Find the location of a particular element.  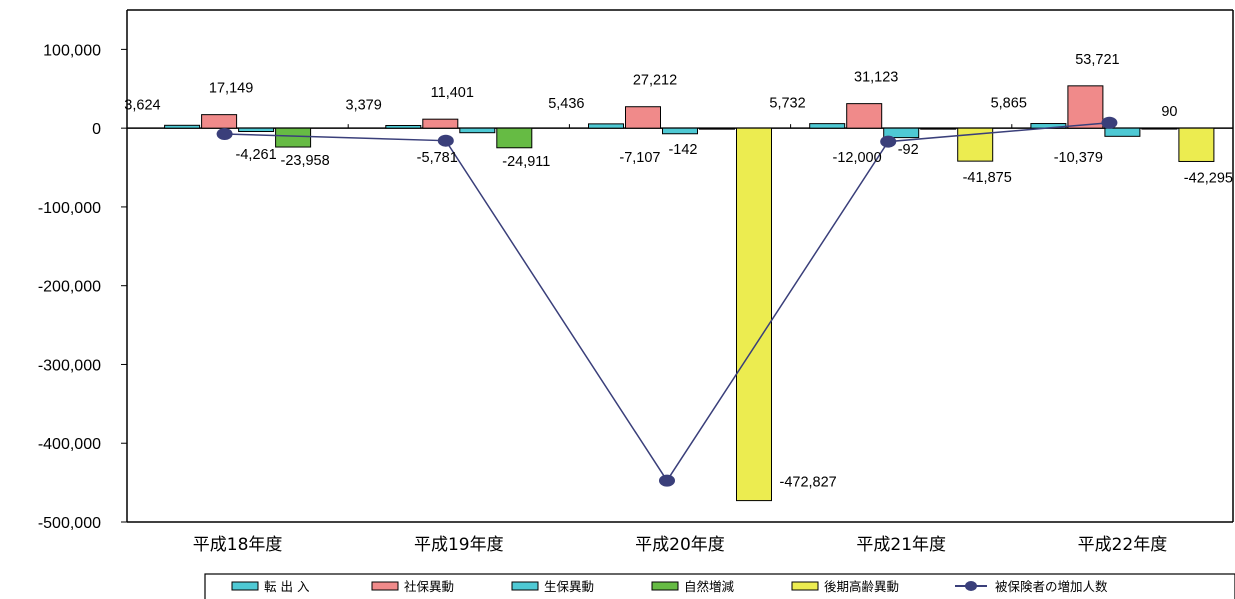

legend: 転 出 入 社保異動 生保異動 自然増減 後期高齢異動 被保険者の増加人数 is located at coordinates (719, 586).